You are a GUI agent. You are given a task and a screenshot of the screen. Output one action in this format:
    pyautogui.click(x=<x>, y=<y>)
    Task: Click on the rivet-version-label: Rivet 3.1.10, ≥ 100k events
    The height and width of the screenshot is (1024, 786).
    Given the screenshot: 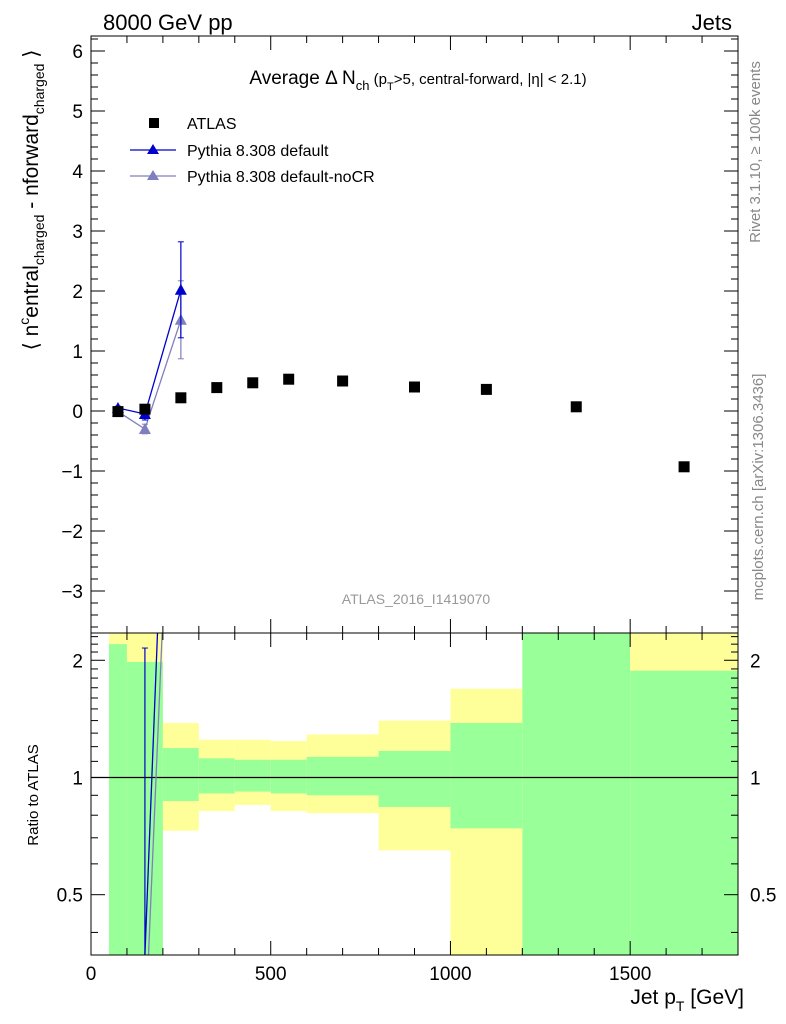 What is the action you would take?
    pyautogui.click(x=755, y=152)
    